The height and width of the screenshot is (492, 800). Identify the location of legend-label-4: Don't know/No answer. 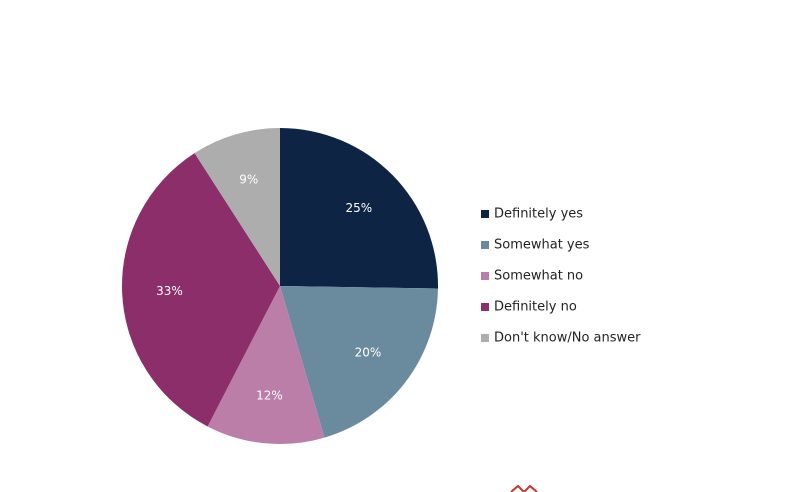
(567, 338).